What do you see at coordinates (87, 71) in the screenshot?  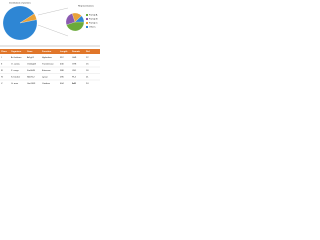 I see `cell: 18` at bounding box center [87, 71].